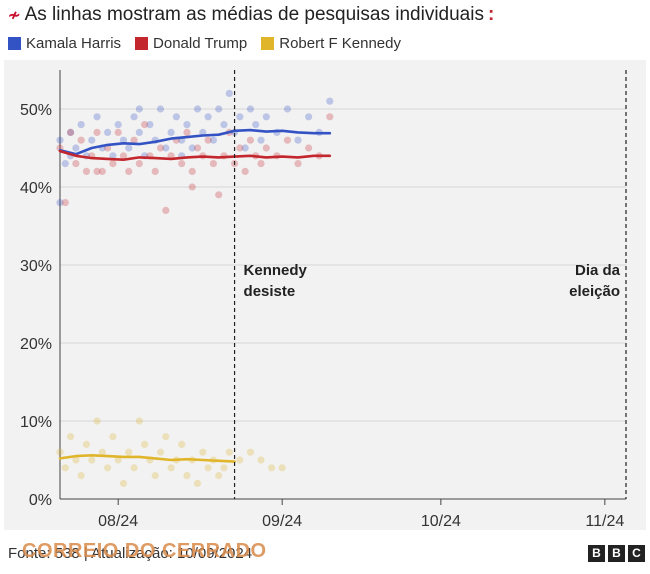 Image resolution: width=650 pixels, height=574 pixels. I want to click on annotation-label: Kennedy, so click(276, 270).